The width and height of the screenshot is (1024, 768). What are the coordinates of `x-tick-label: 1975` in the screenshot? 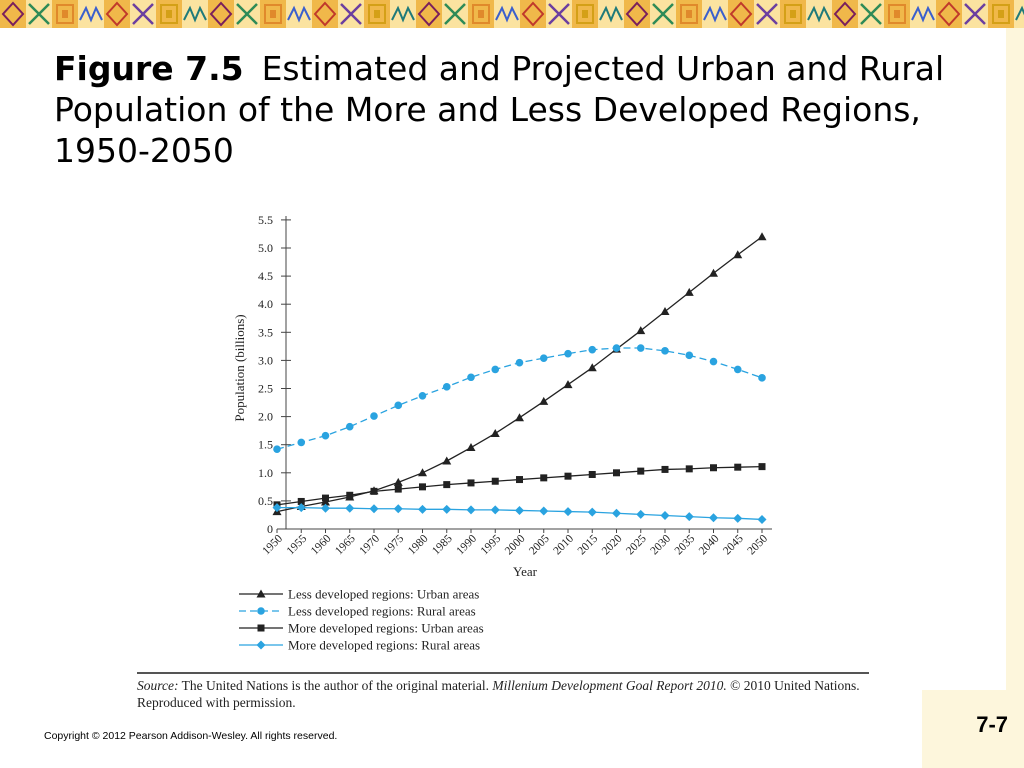 It's located at (394, 544).